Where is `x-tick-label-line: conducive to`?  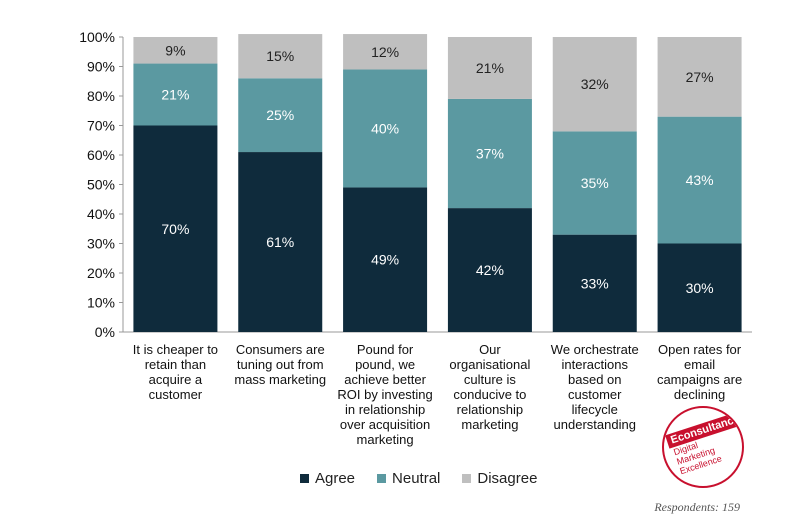 x-tick-label-line: conducive to is located at coordinates (490, 394).